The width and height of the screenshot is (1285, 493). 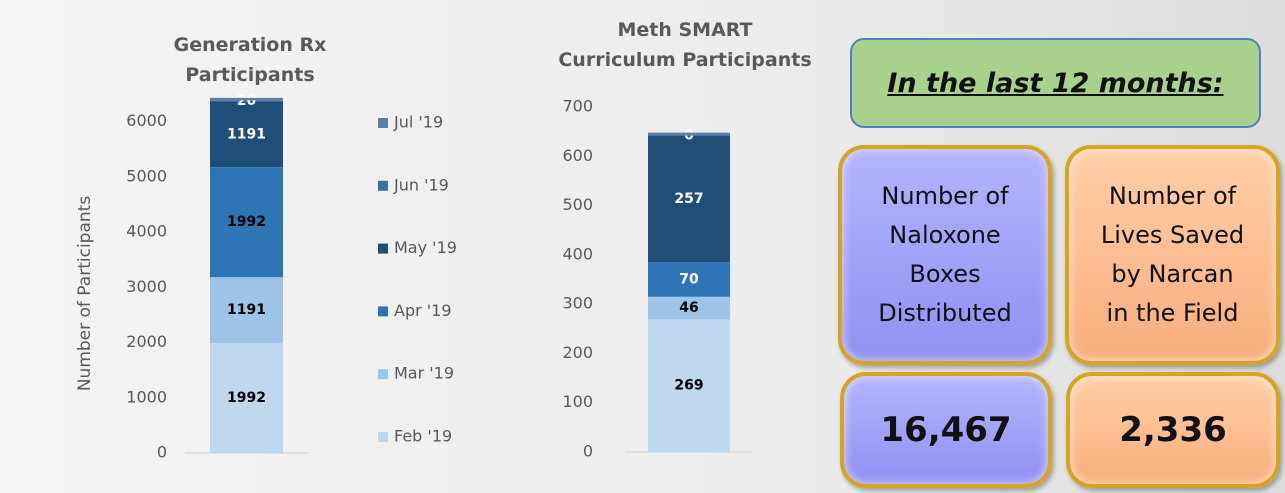 What do you see at coordinates (424, 373) in the screenshot?
I see `legend-label: Mar '19` at bounding box center [424, 373].